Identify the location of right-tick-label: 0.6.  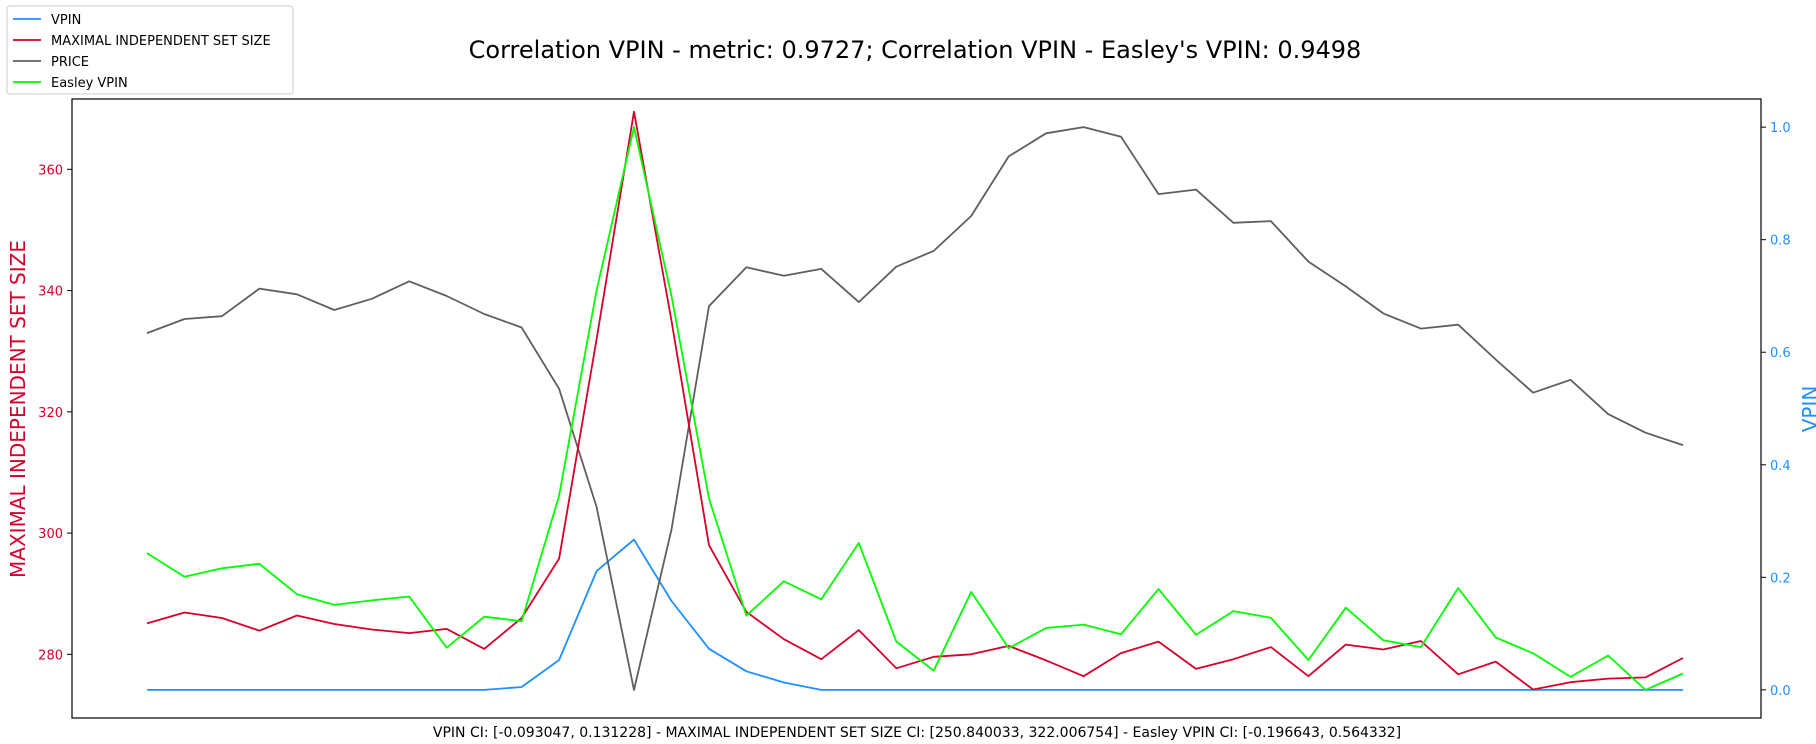
(1780, 353).